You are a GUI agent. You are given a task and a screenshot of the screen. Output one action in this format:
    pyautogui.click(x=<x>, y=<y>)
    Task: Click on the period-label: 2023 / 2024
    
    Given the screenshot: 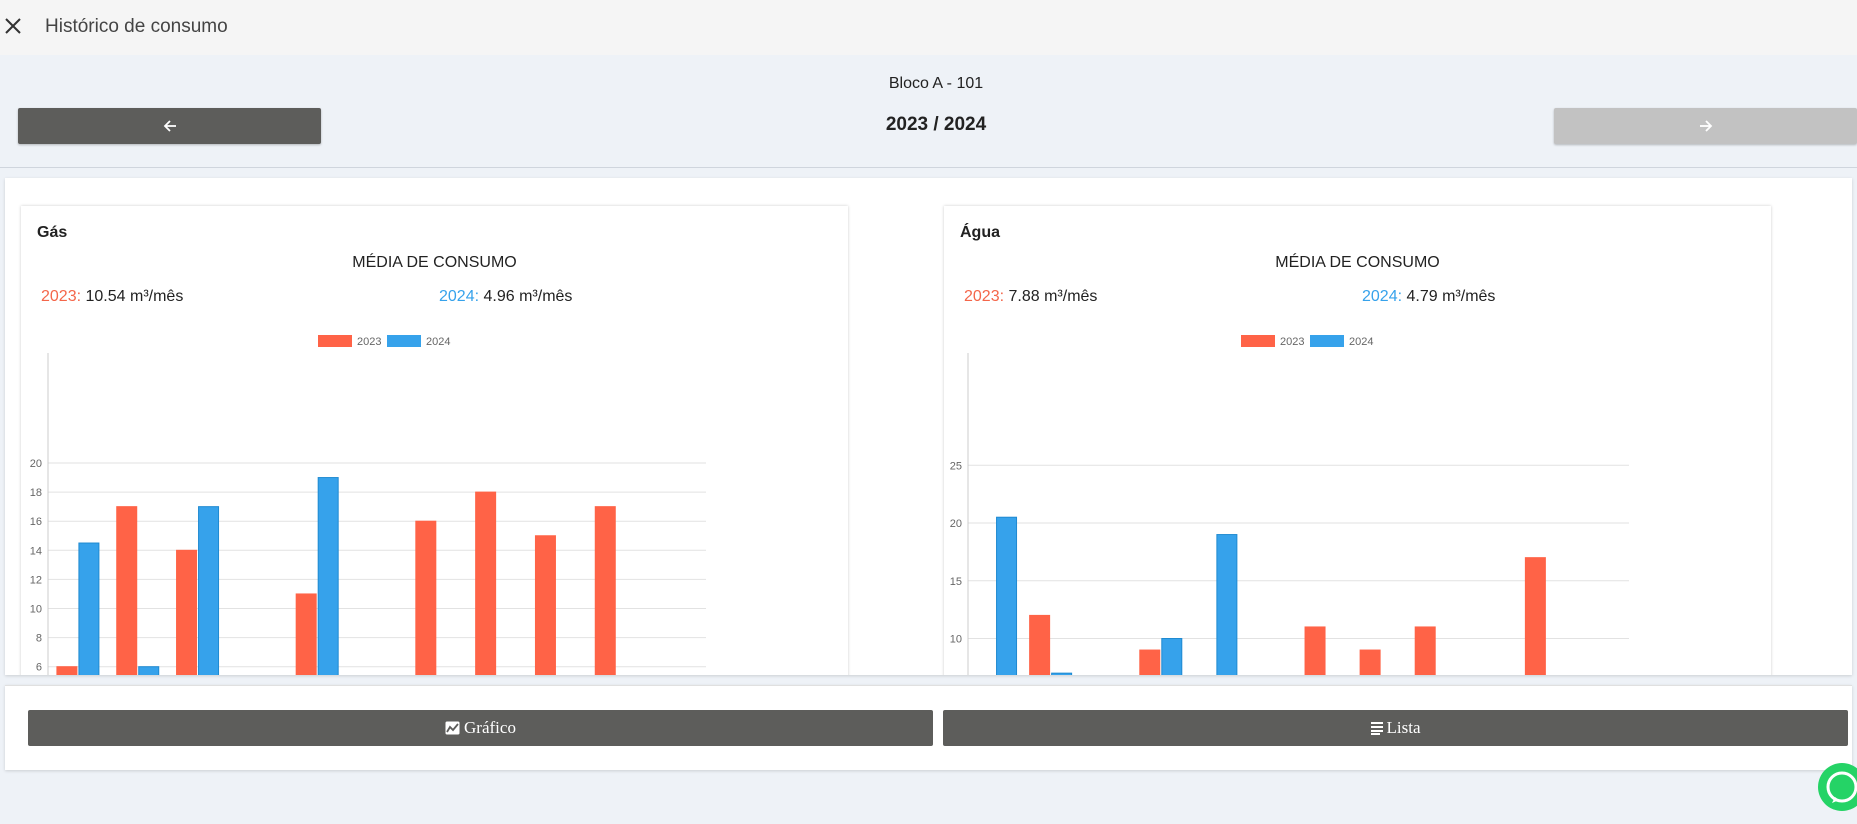 What is the action you would take?
    pyautogui.click(x=936, y=124)
    